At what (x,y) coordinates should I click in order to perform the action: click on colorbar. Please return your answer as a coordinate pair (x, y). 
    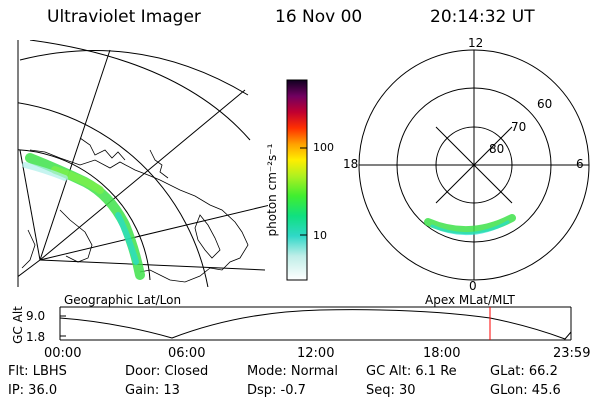
    Looking at the image, I should click on (297, 180).